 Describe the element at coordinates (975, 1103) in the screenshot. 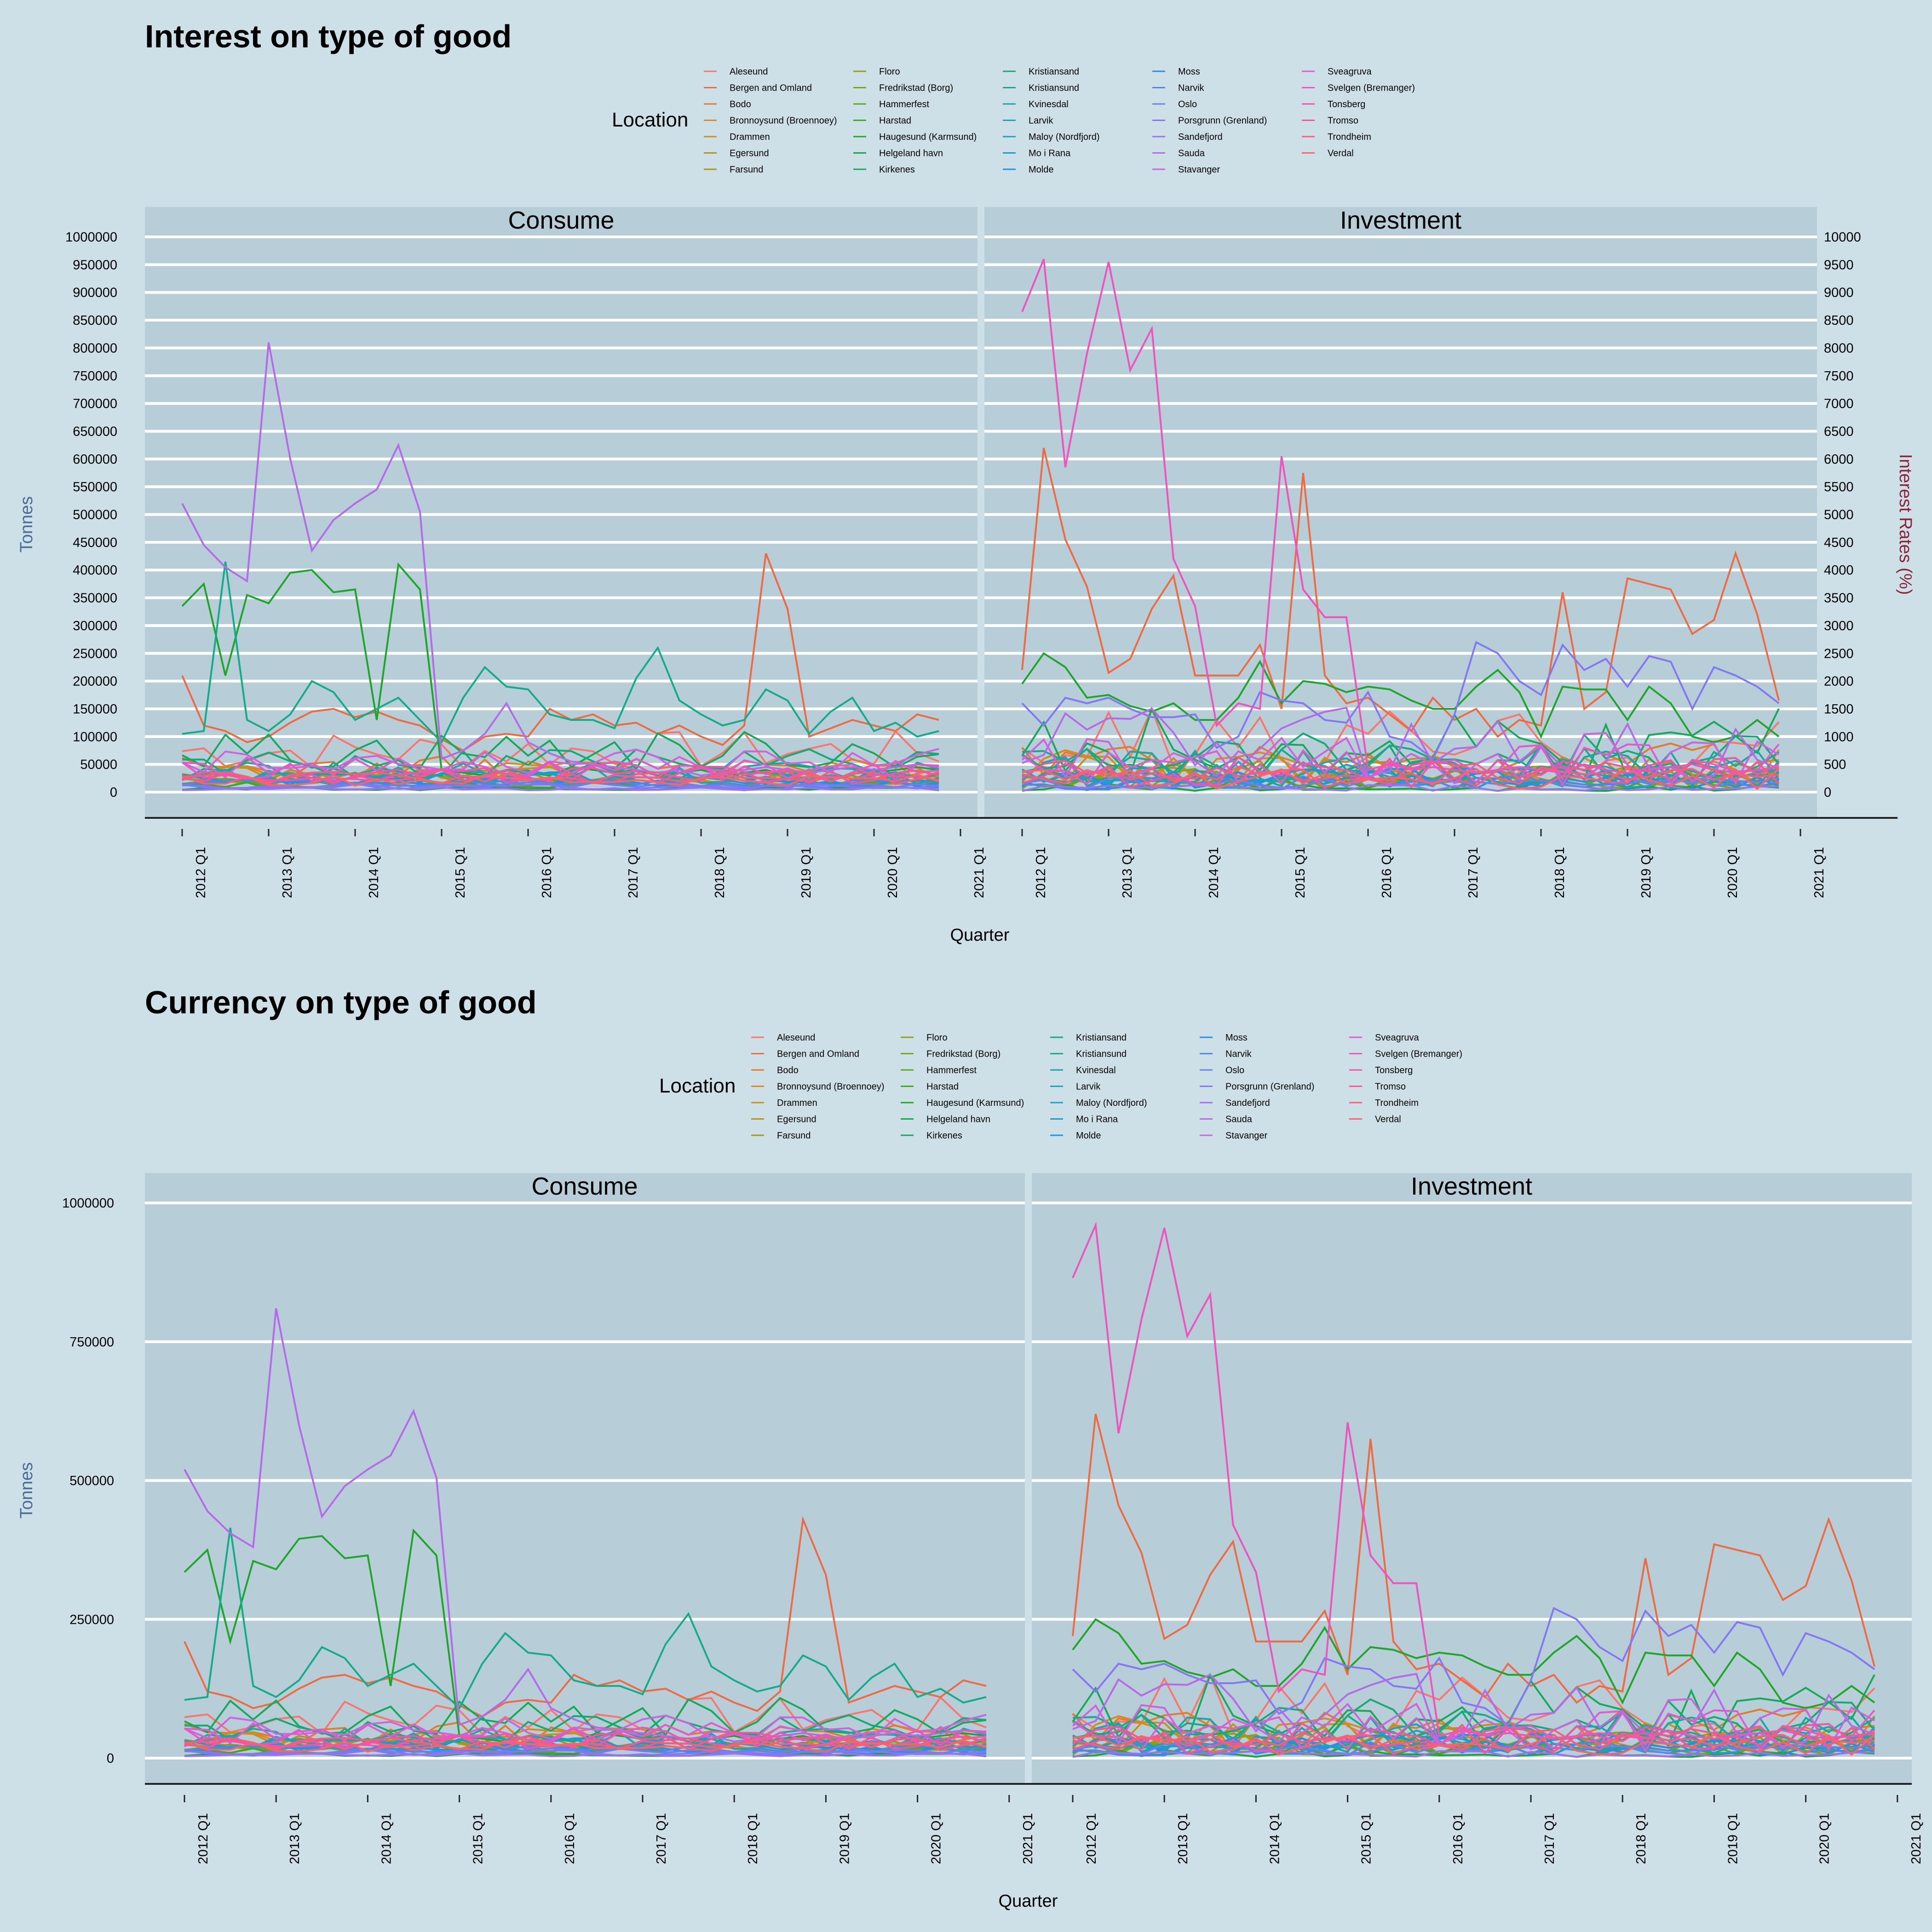

I see `legend-label: Haugesund (Karmsund)` at that location.